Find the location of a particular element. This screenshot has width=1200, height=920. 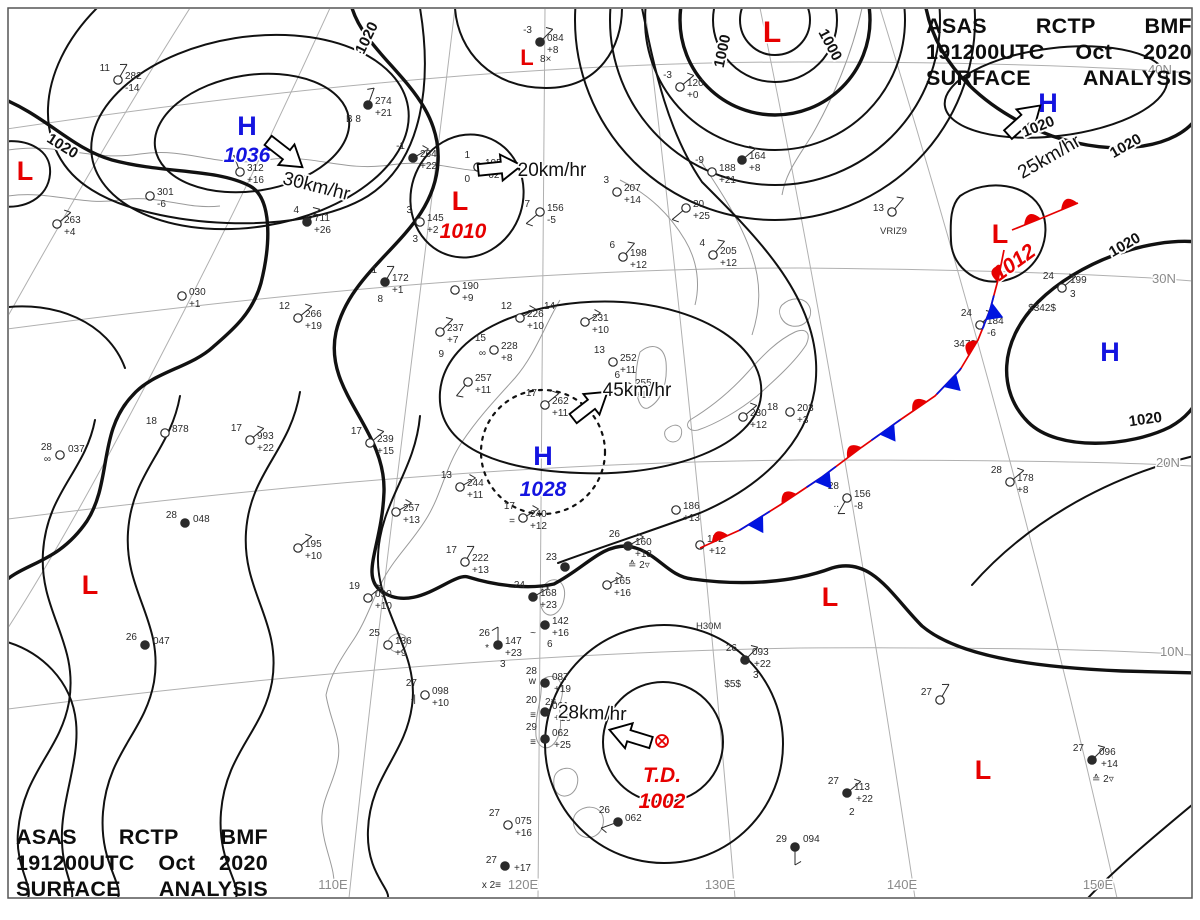

station-value: 230 is located at coordinates (758, 413).